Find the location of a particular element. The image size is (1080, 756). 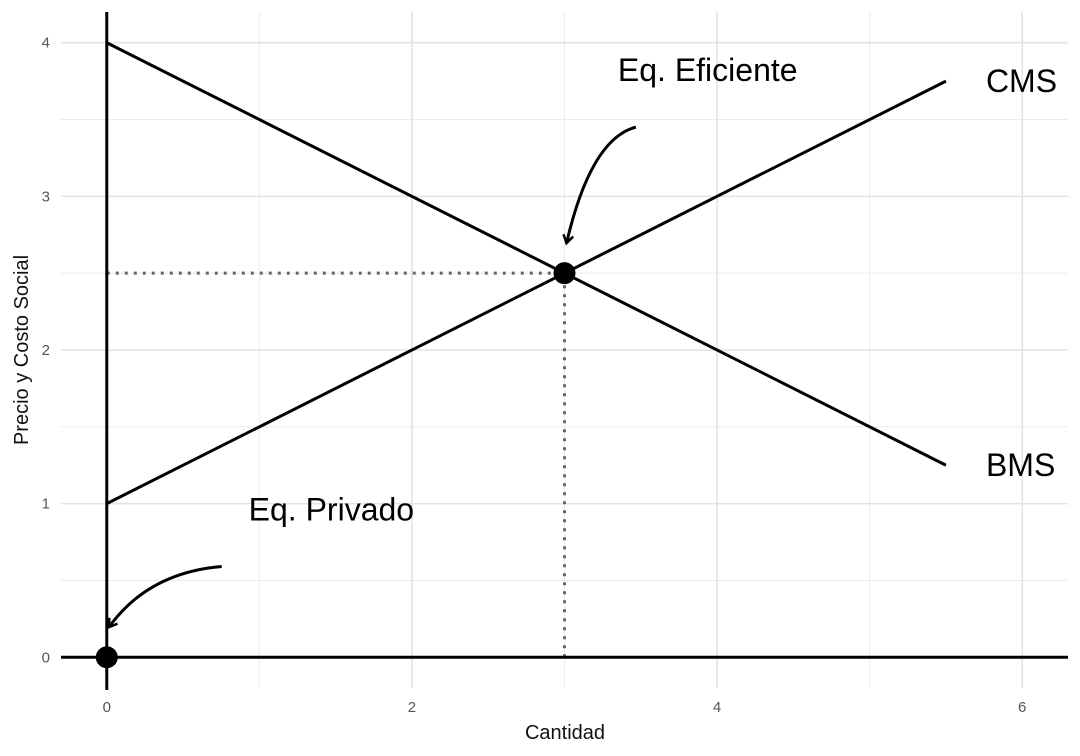

annotation-label: Eq. Privado is located at coordinates (331, 510).